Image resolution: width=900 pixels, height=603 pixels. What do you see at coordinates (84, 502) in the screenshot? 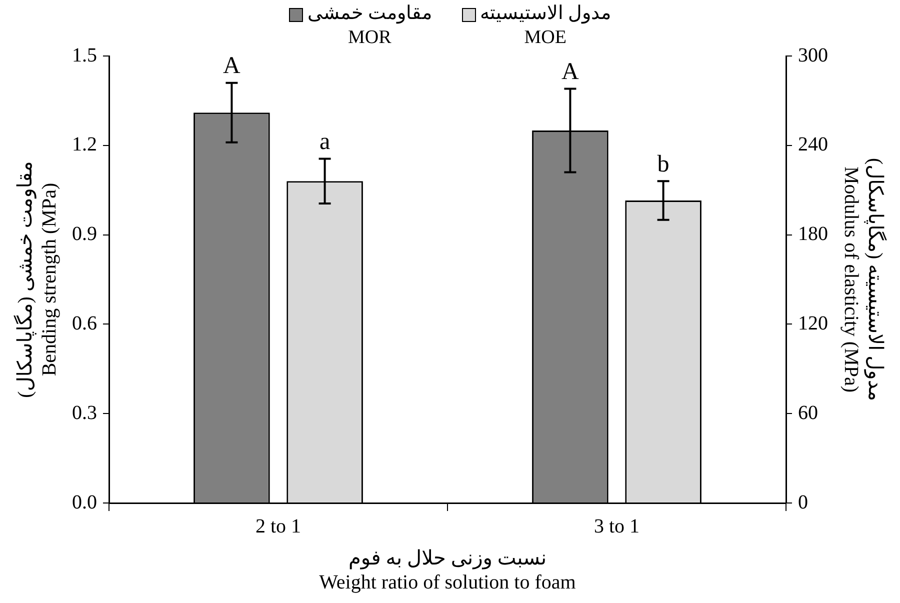
I see `y-tick-label: 0.0` at bounding box center [84, 502].